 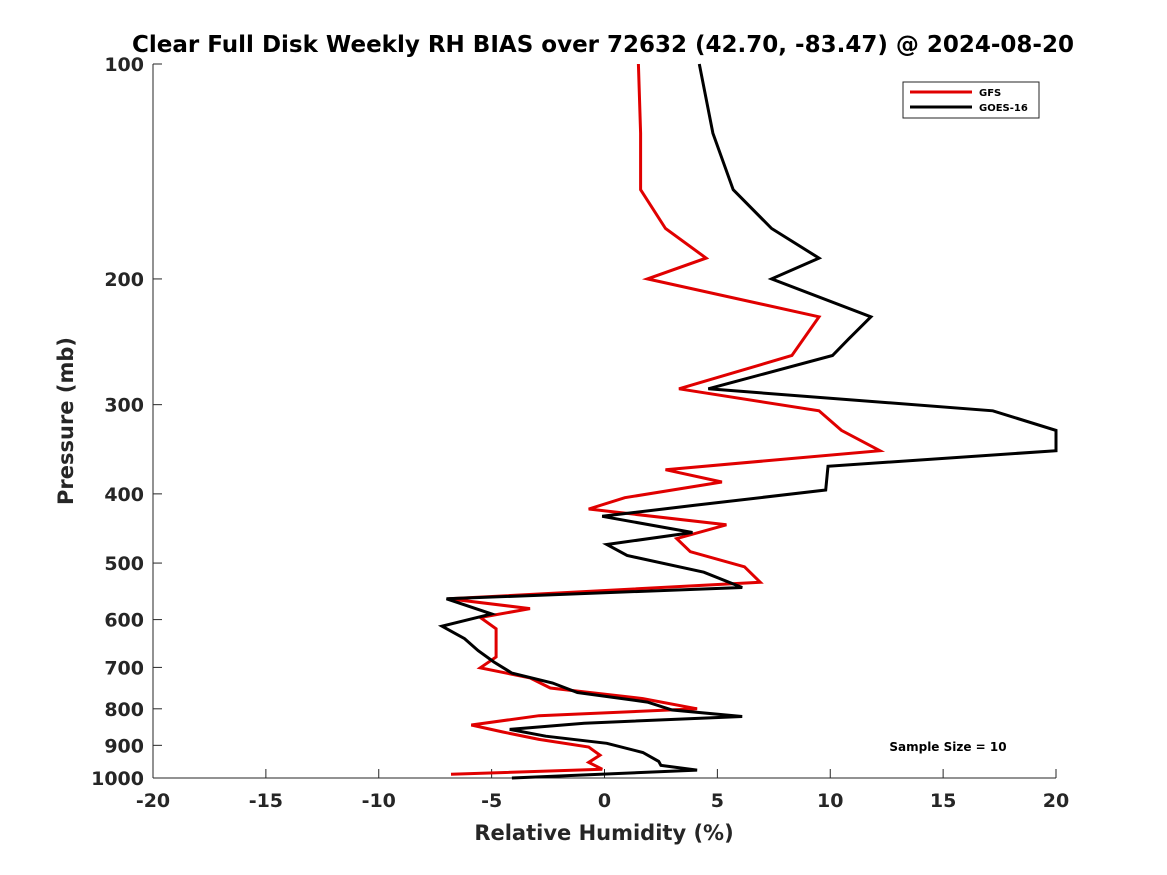 I want to click on x-tick-label: 10, so click(x=830, y=801).